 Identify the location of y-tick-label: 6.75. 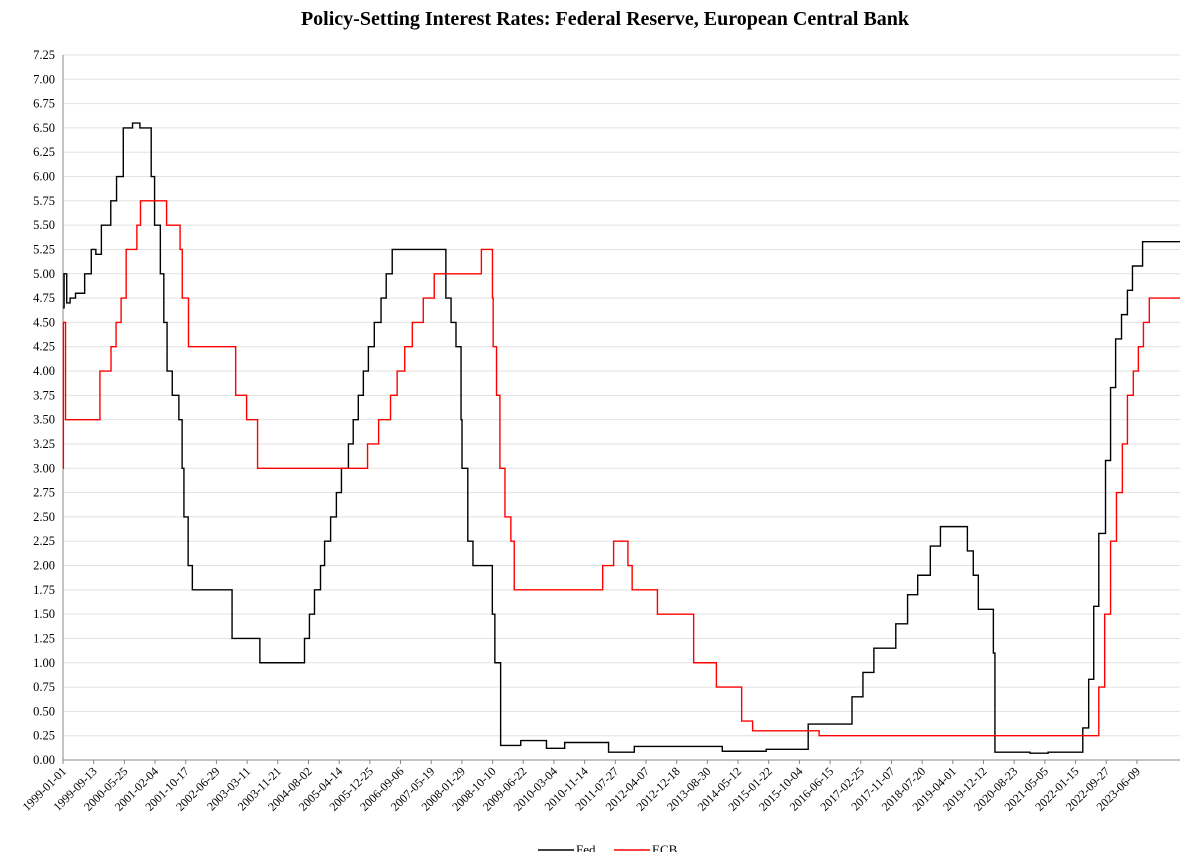
(44, 104).